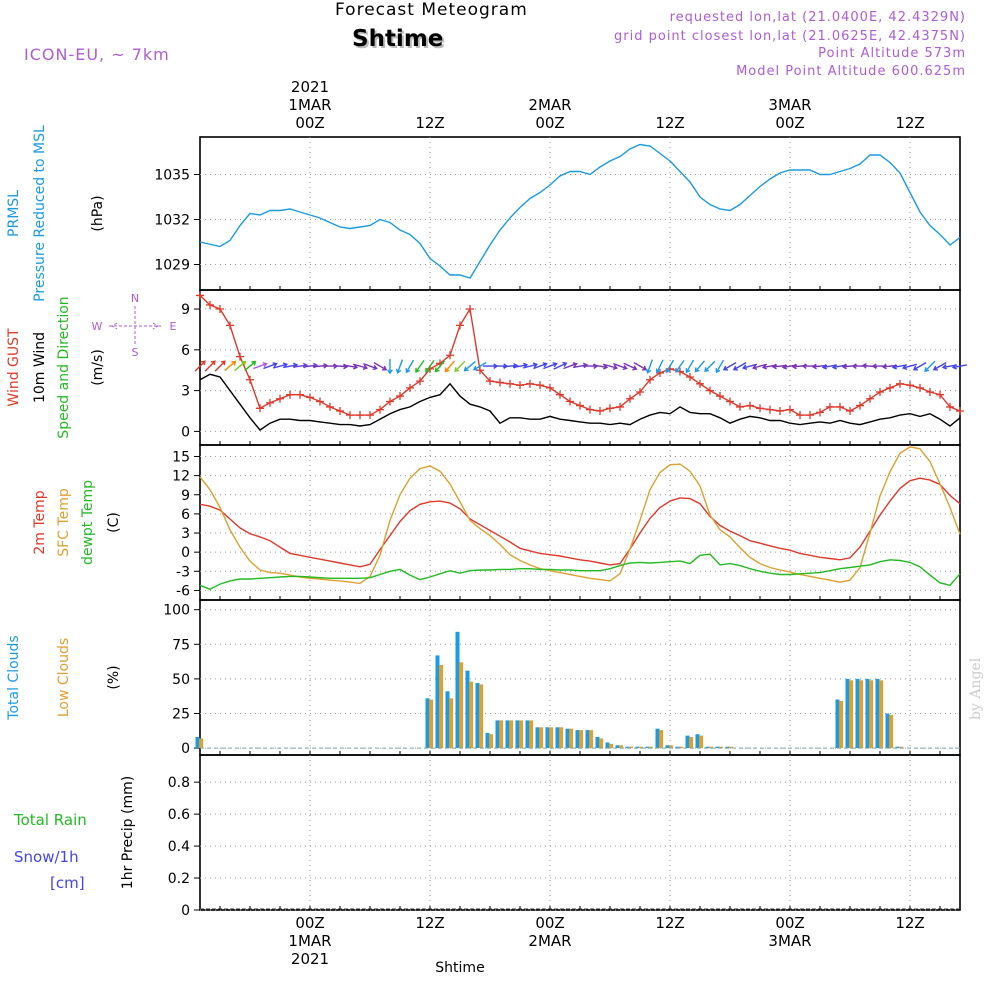 The image size is (1000, 1000). I want to click on temperature-ytick-label: 12, so click(181, 477).